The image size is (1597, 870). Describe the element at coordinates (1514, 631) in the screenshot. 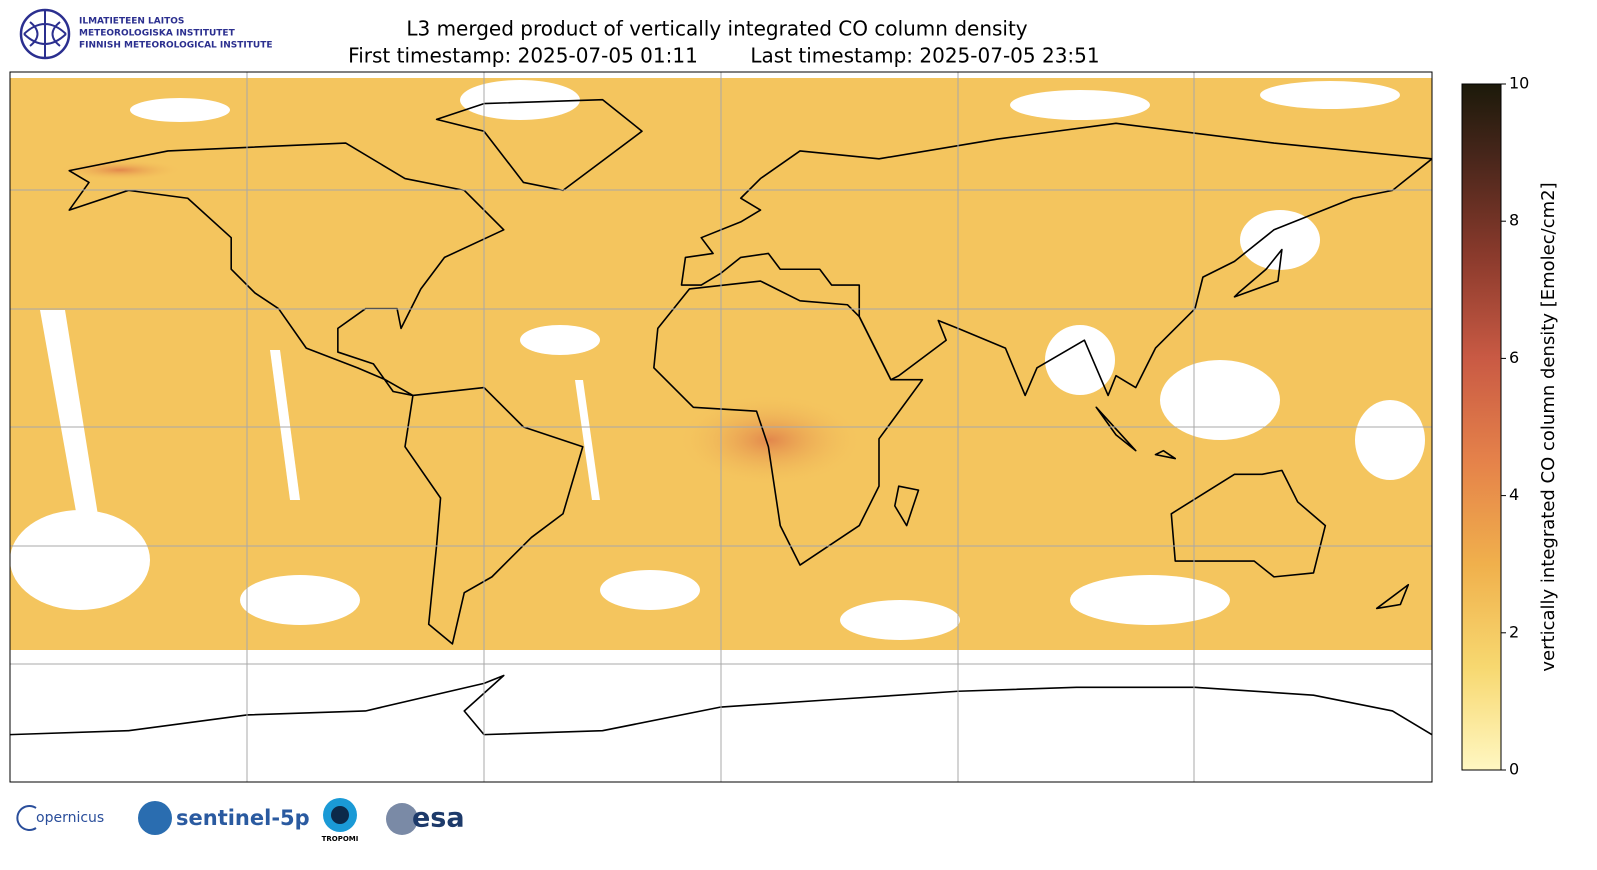

I see `colorbar-tick-label: 2` at that location.